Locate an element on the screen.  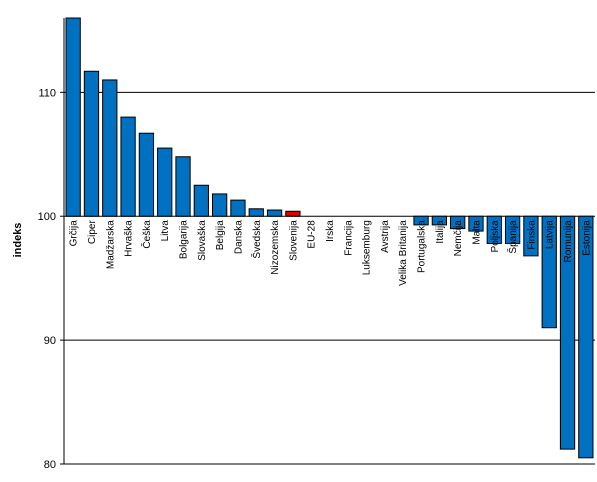
category-label: Velika Britanija is located at coordinates (403, 253).